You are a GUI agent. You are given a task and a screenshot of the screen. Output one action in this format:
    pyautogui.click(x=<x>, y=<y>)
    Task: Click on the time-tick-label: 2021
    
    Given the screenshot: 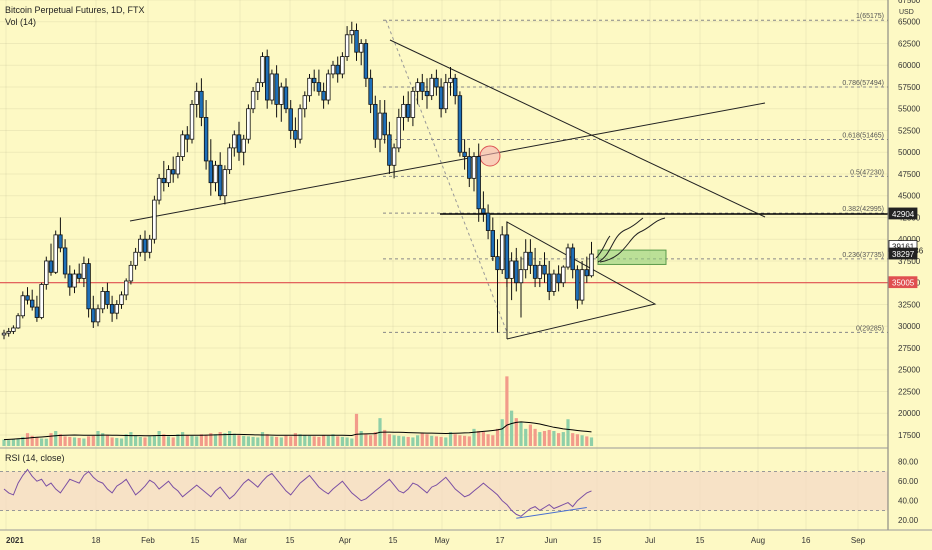 What is the action you would take?
    pyautogui.click(x=15, y=540)
    